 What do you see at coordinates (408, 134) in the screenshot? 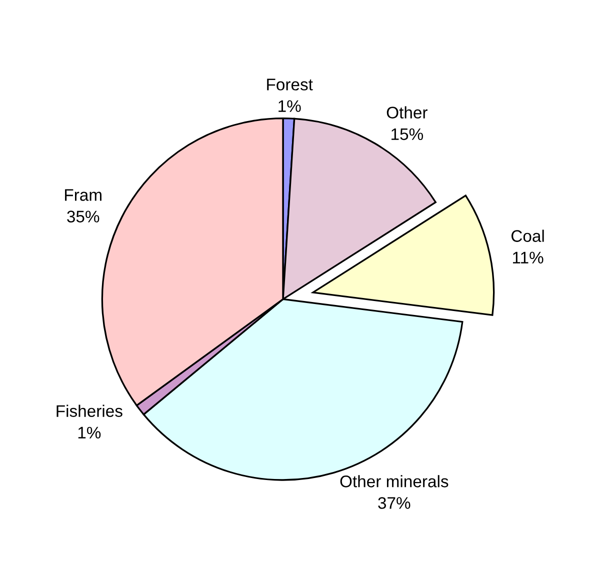
I see `data-label: 15%` at bounding box center [408, 134].